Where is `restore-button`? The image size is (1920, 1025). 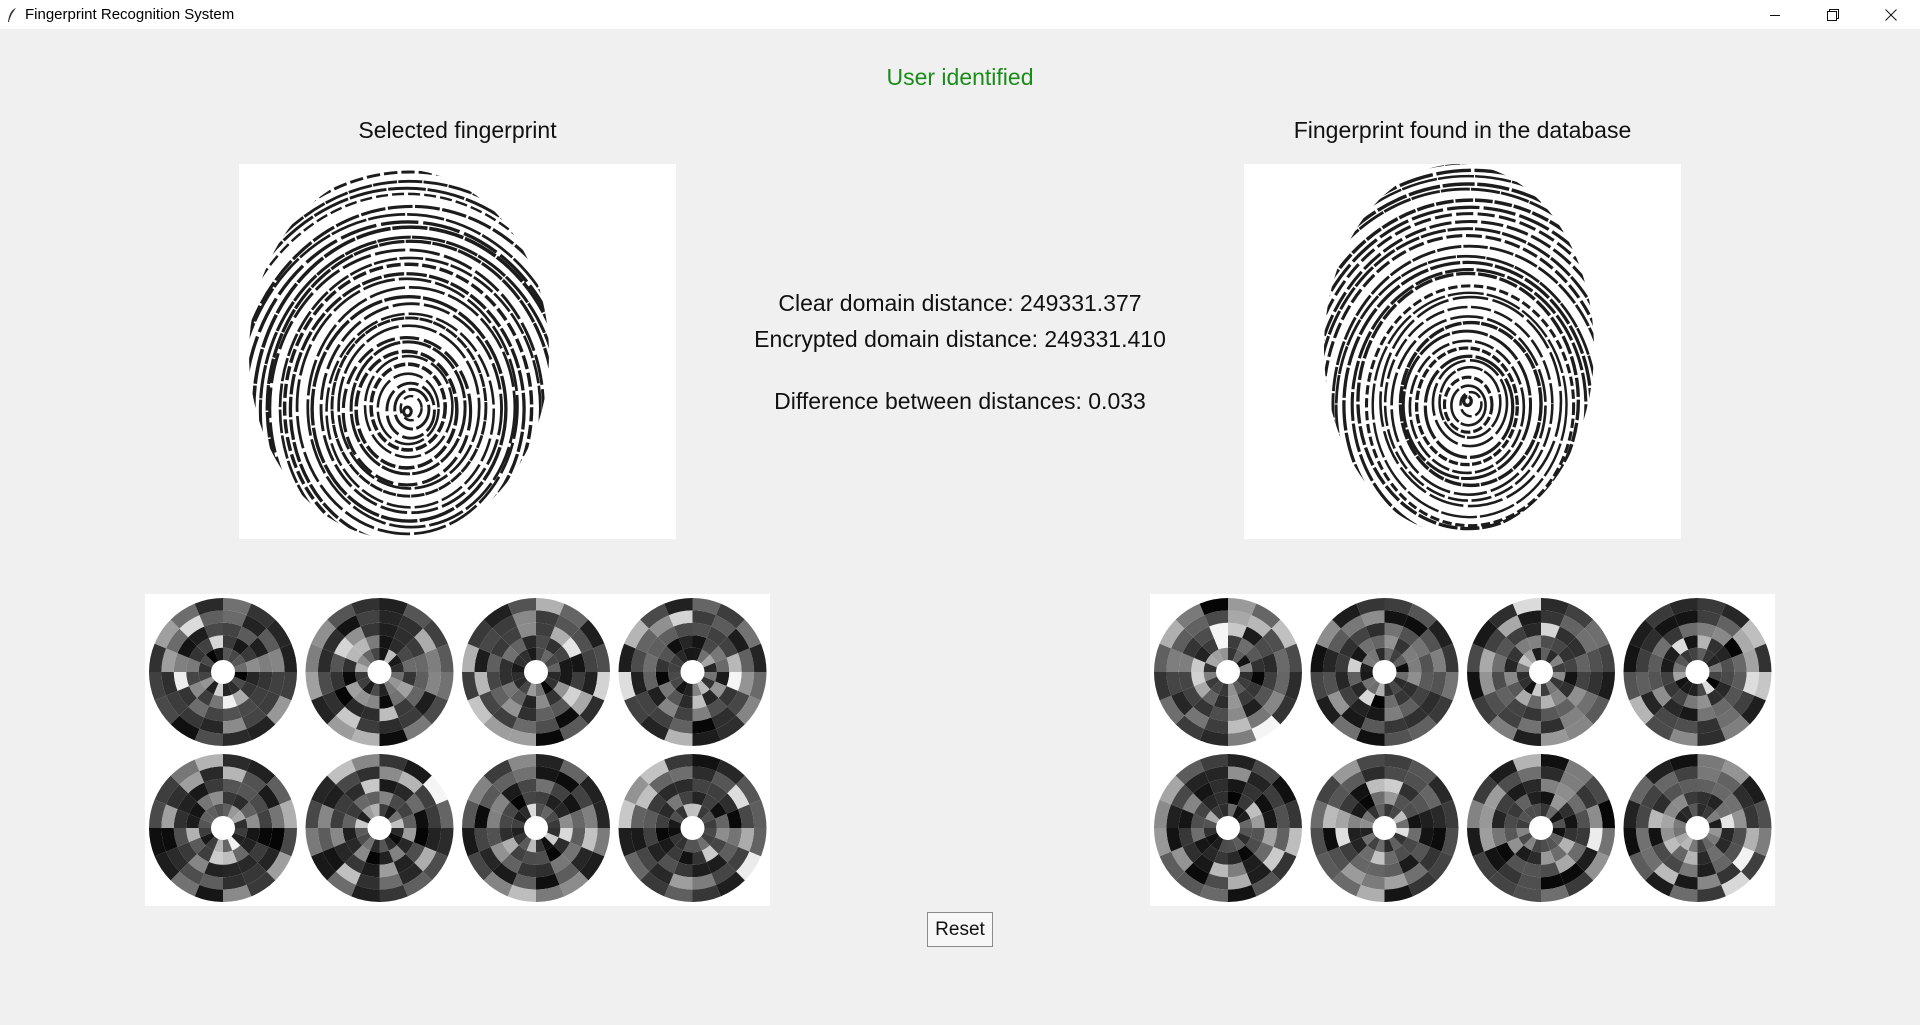 restore-button is located at coordinates (1833, 14).